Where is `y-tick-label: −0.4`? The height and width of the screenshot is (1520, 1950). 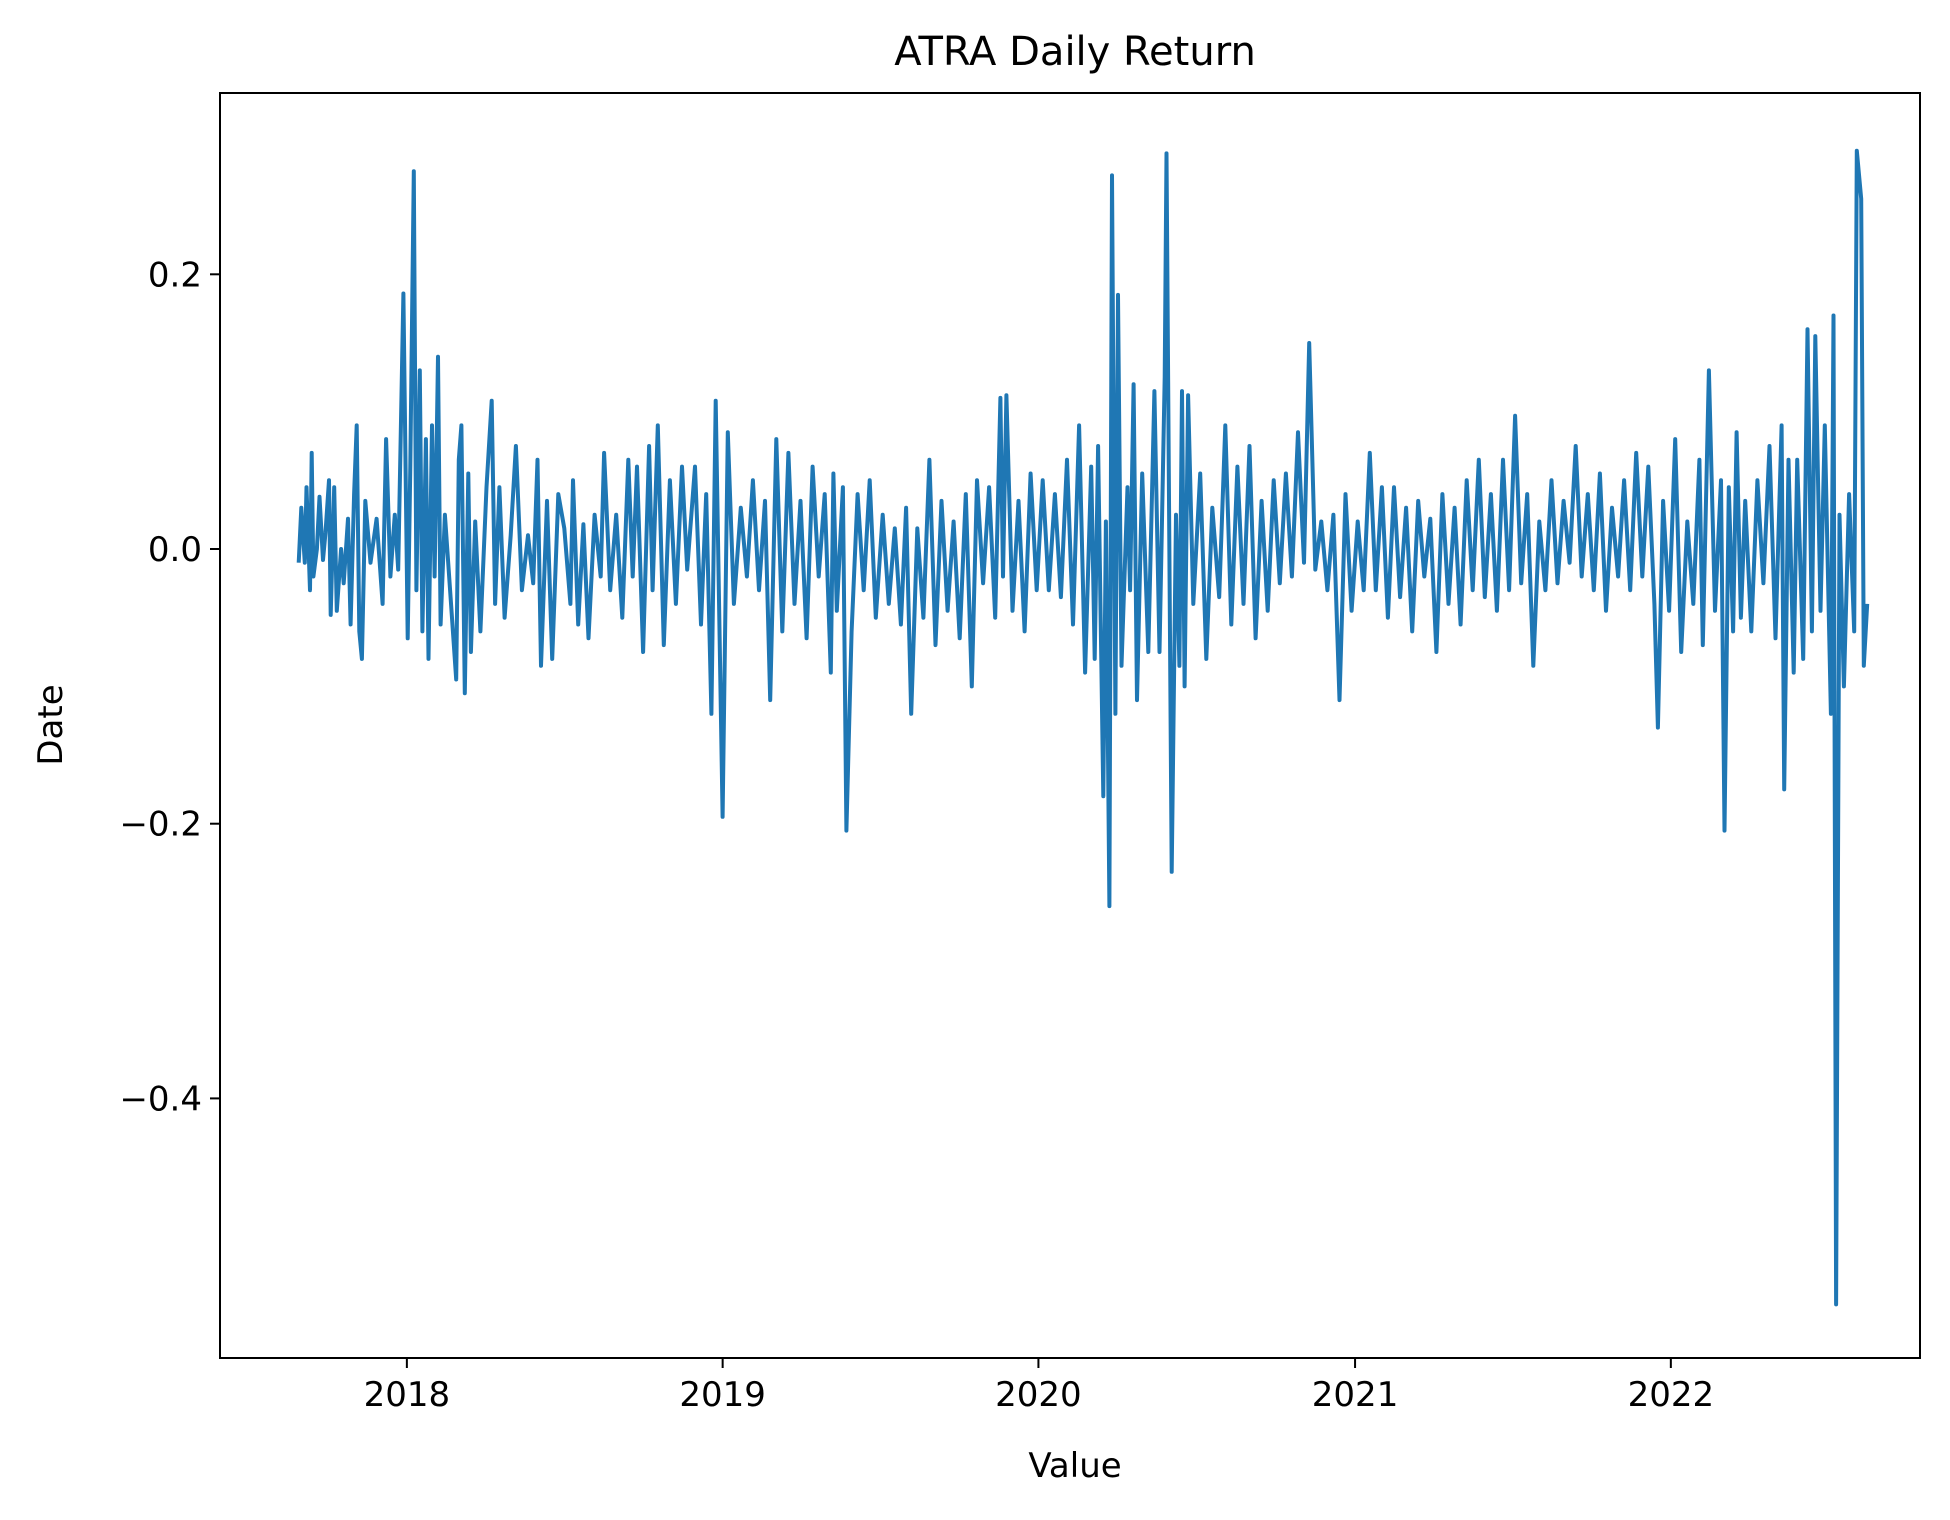
y-tick-label: −0.4 is located at coordinates (160, 1099).